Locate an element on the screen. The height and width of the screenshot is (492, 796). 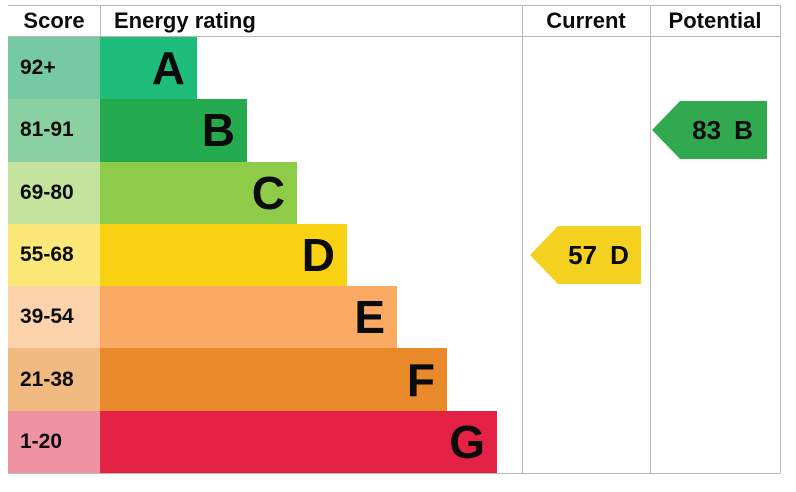
band-e-score-range: 39-54 is located at coordinates (47, 317).